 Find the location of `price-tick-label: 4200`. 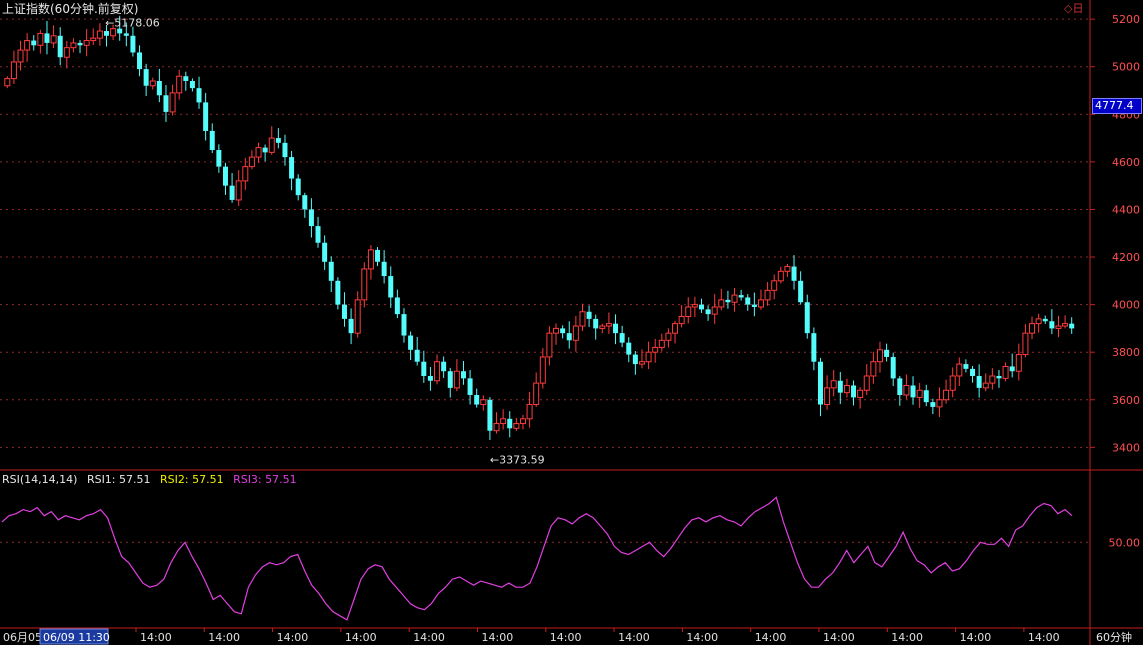

price-tick-label: 4200 is located at coordinates (1126, 257).